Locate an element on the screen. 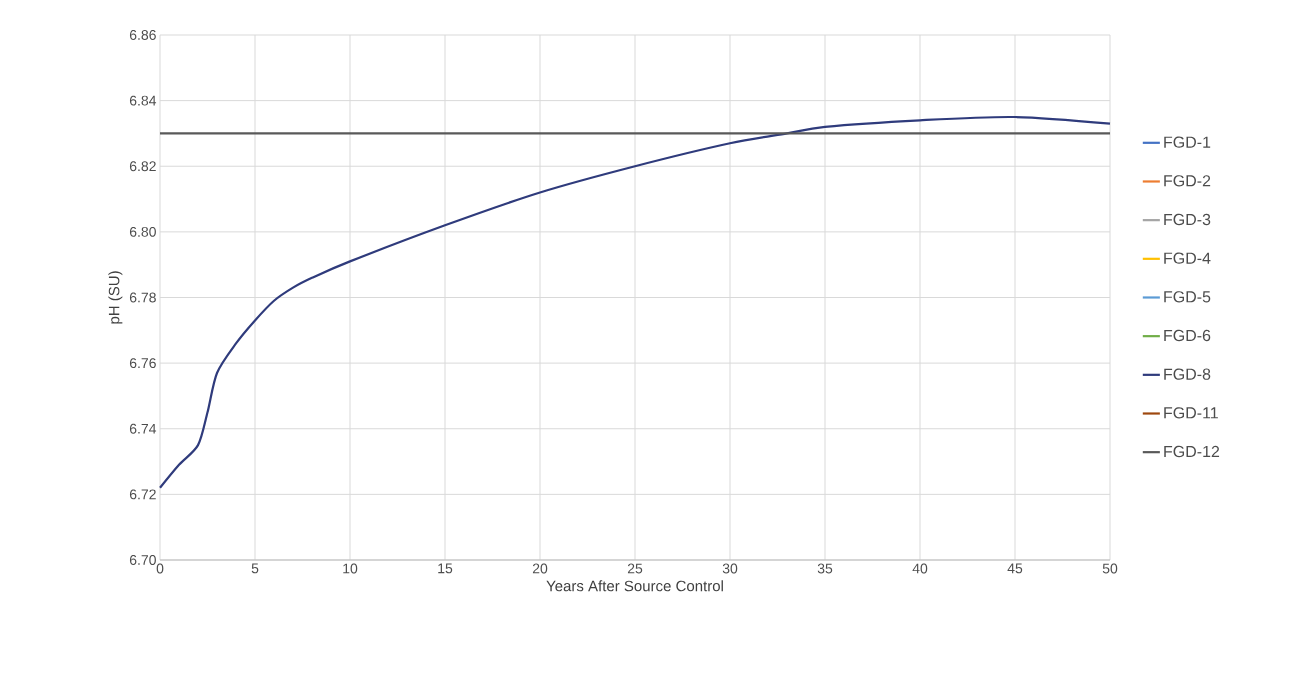  legend-label: FGD-3 is located at coordinates (1187, 219).